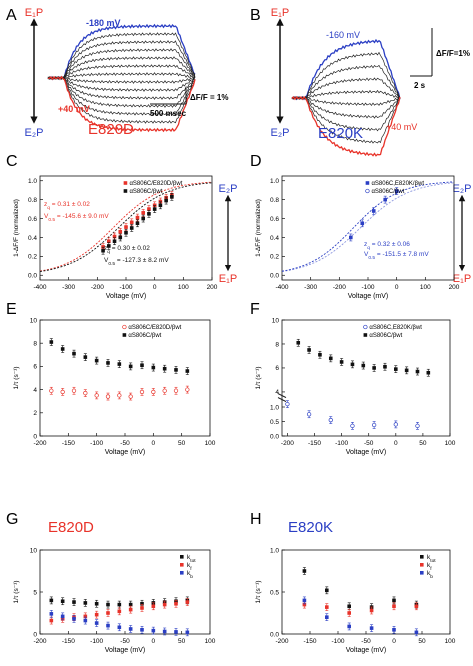  Describe the element at coordinates (209, 97) in the screenshot. I see `scale-dff: ΔF/F = 1%` at that location.